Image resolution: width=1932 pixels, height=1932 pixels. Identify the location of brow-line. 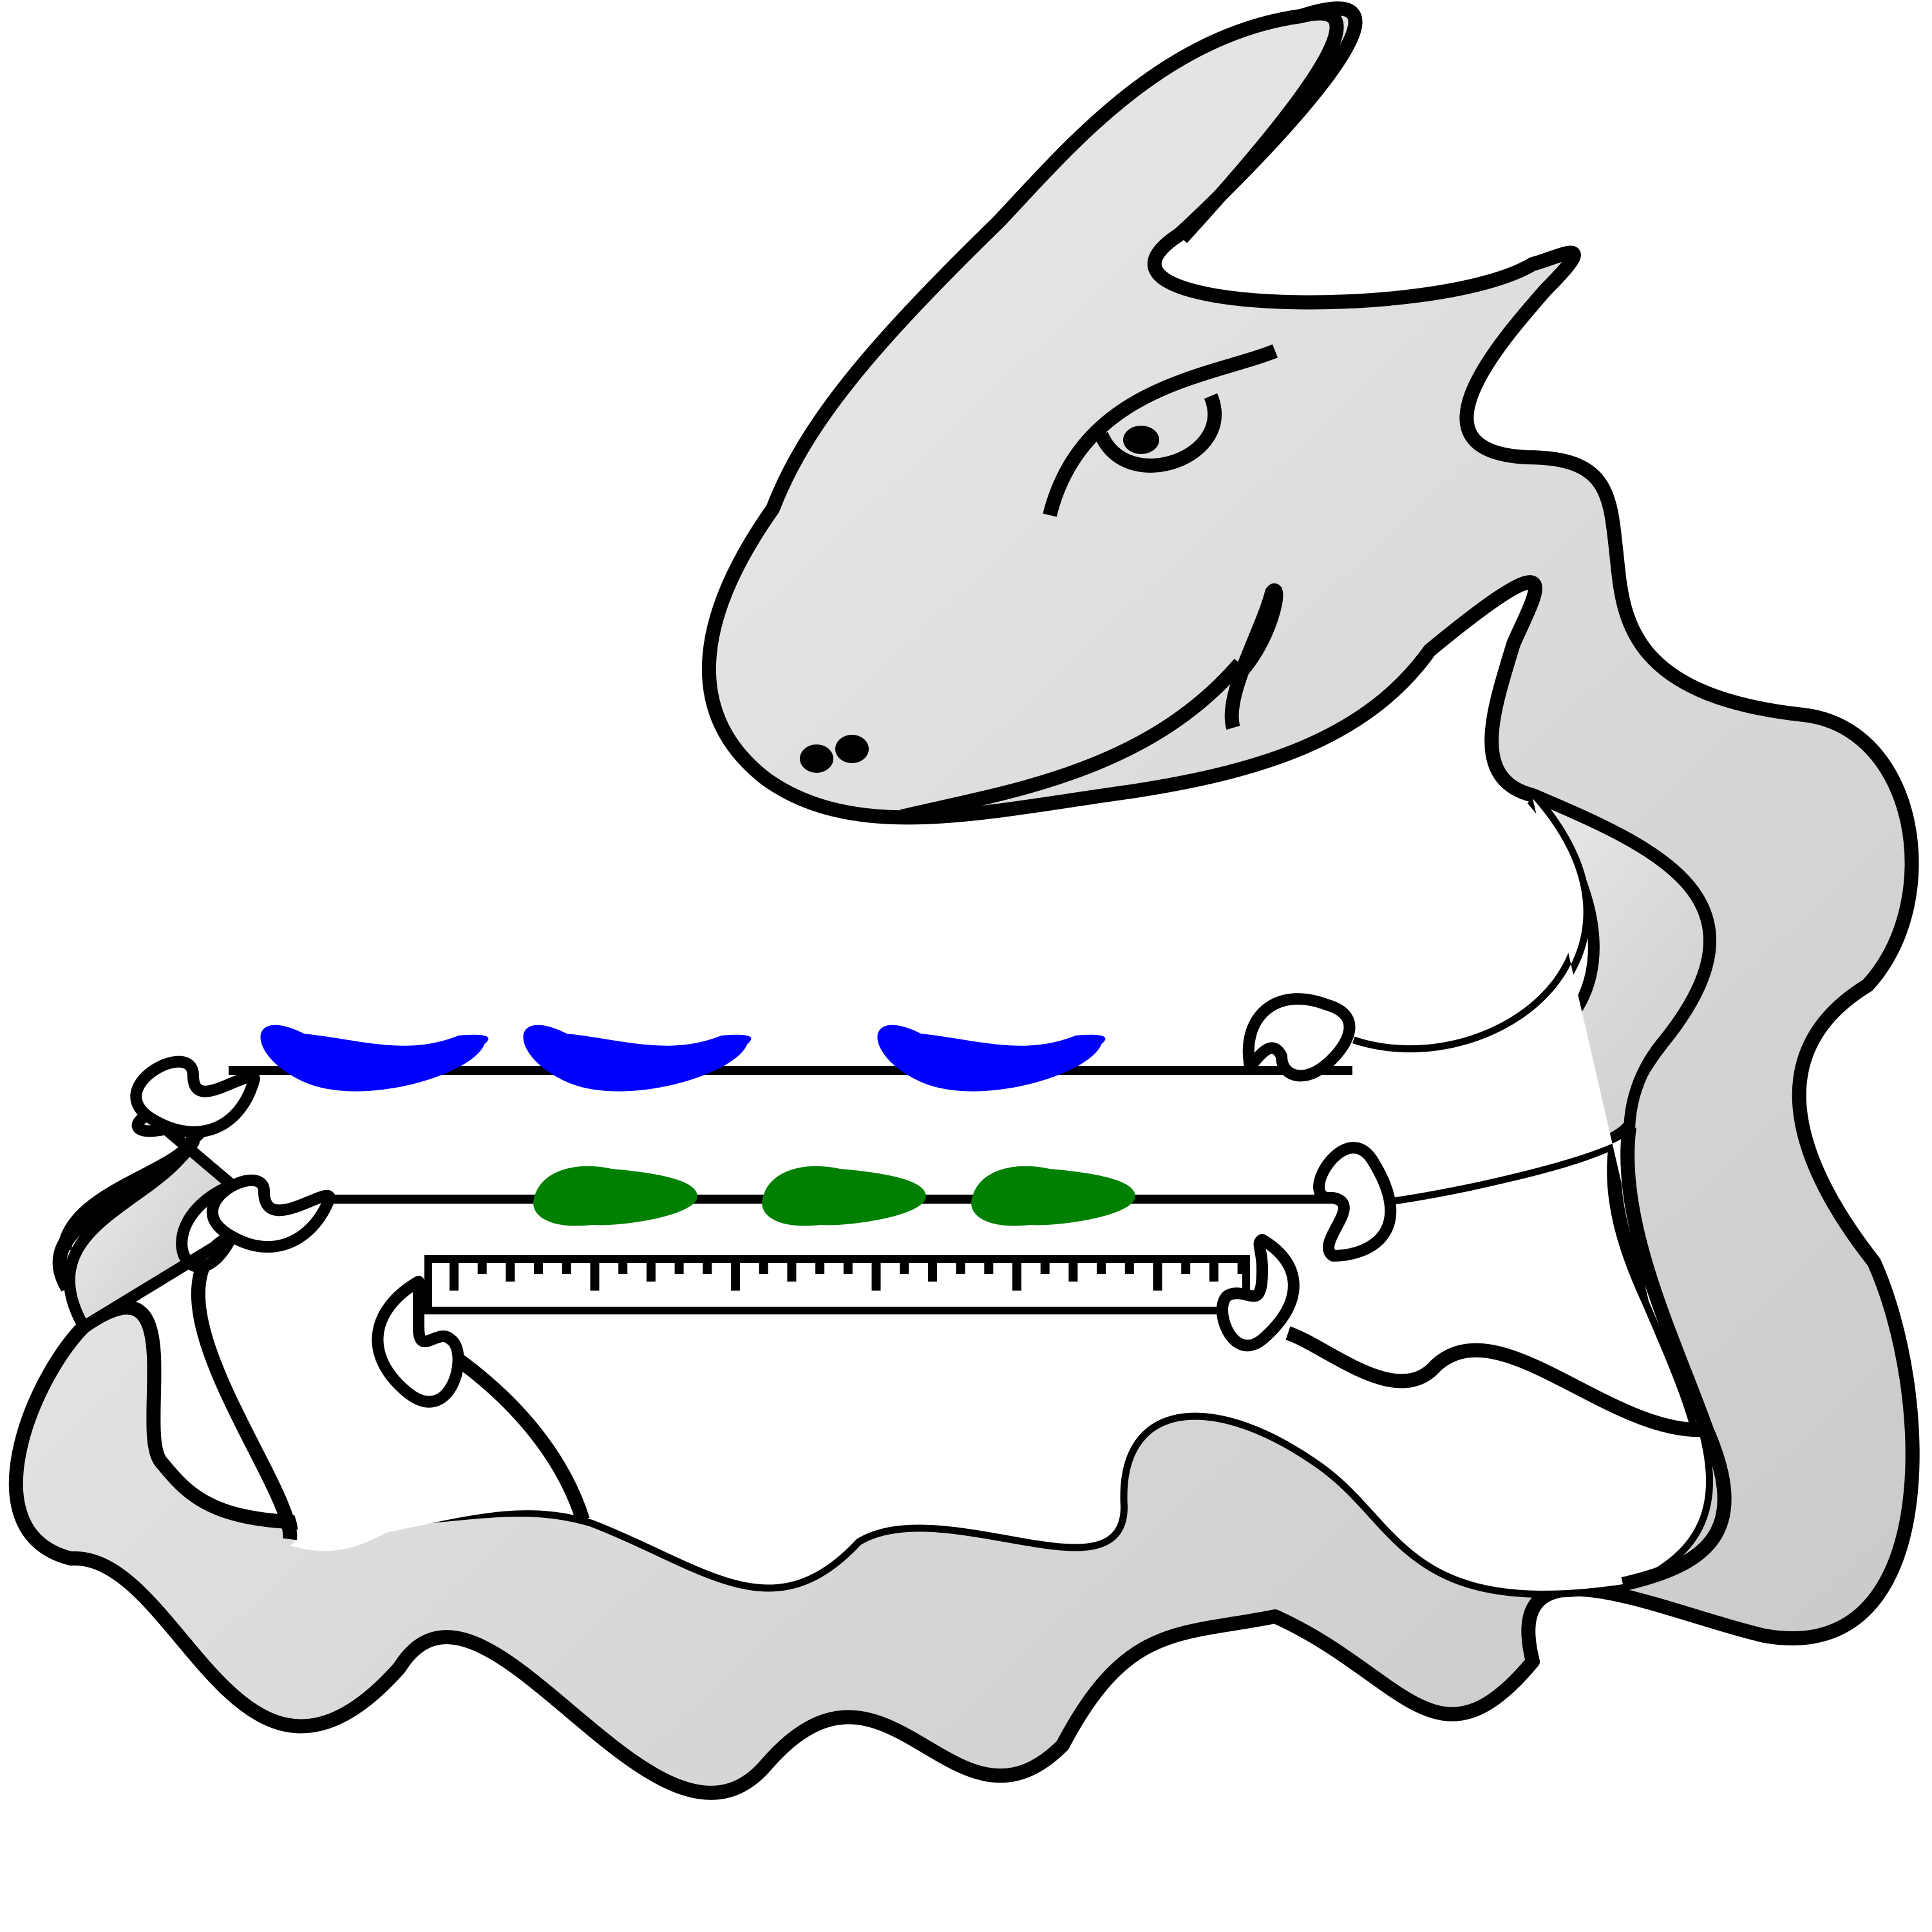
(1160, 431).